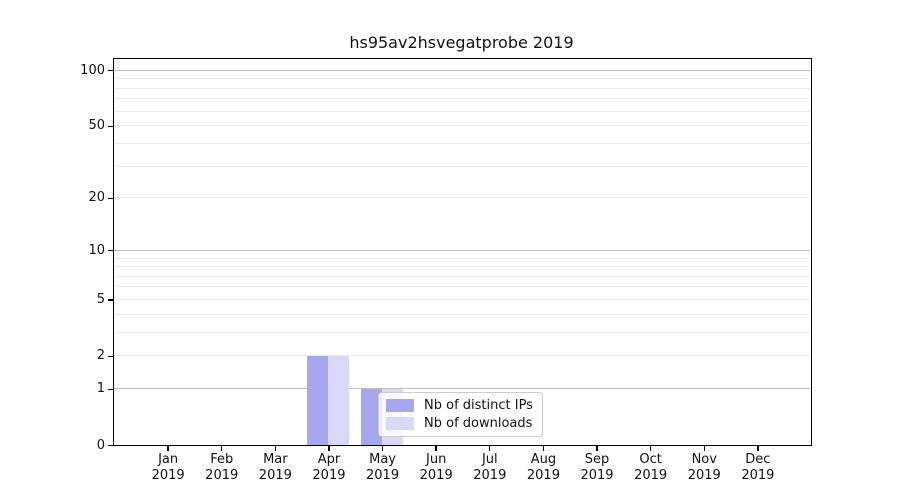 This screenshot has width=900, height=500. I want to click on x-tick-label: May 2019, so click(383, 468).